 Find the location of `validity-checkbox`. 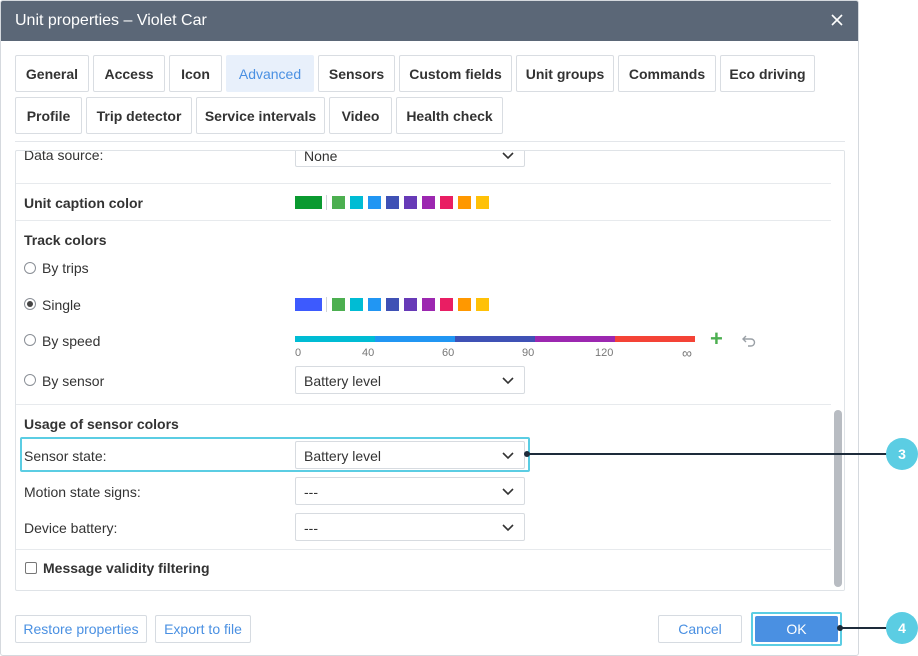

validity-checkbox is located at coordinates (31, 568).